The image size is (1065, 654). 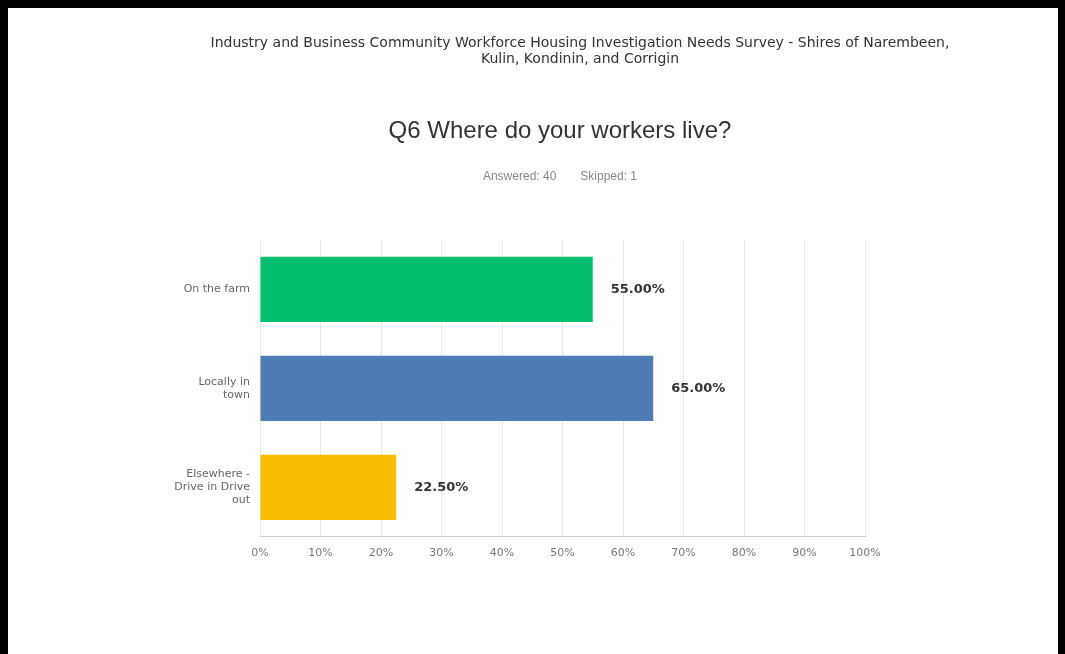 I want to click on chart-title: Q6 Where do your workers live?, so click(x=560, y=130).